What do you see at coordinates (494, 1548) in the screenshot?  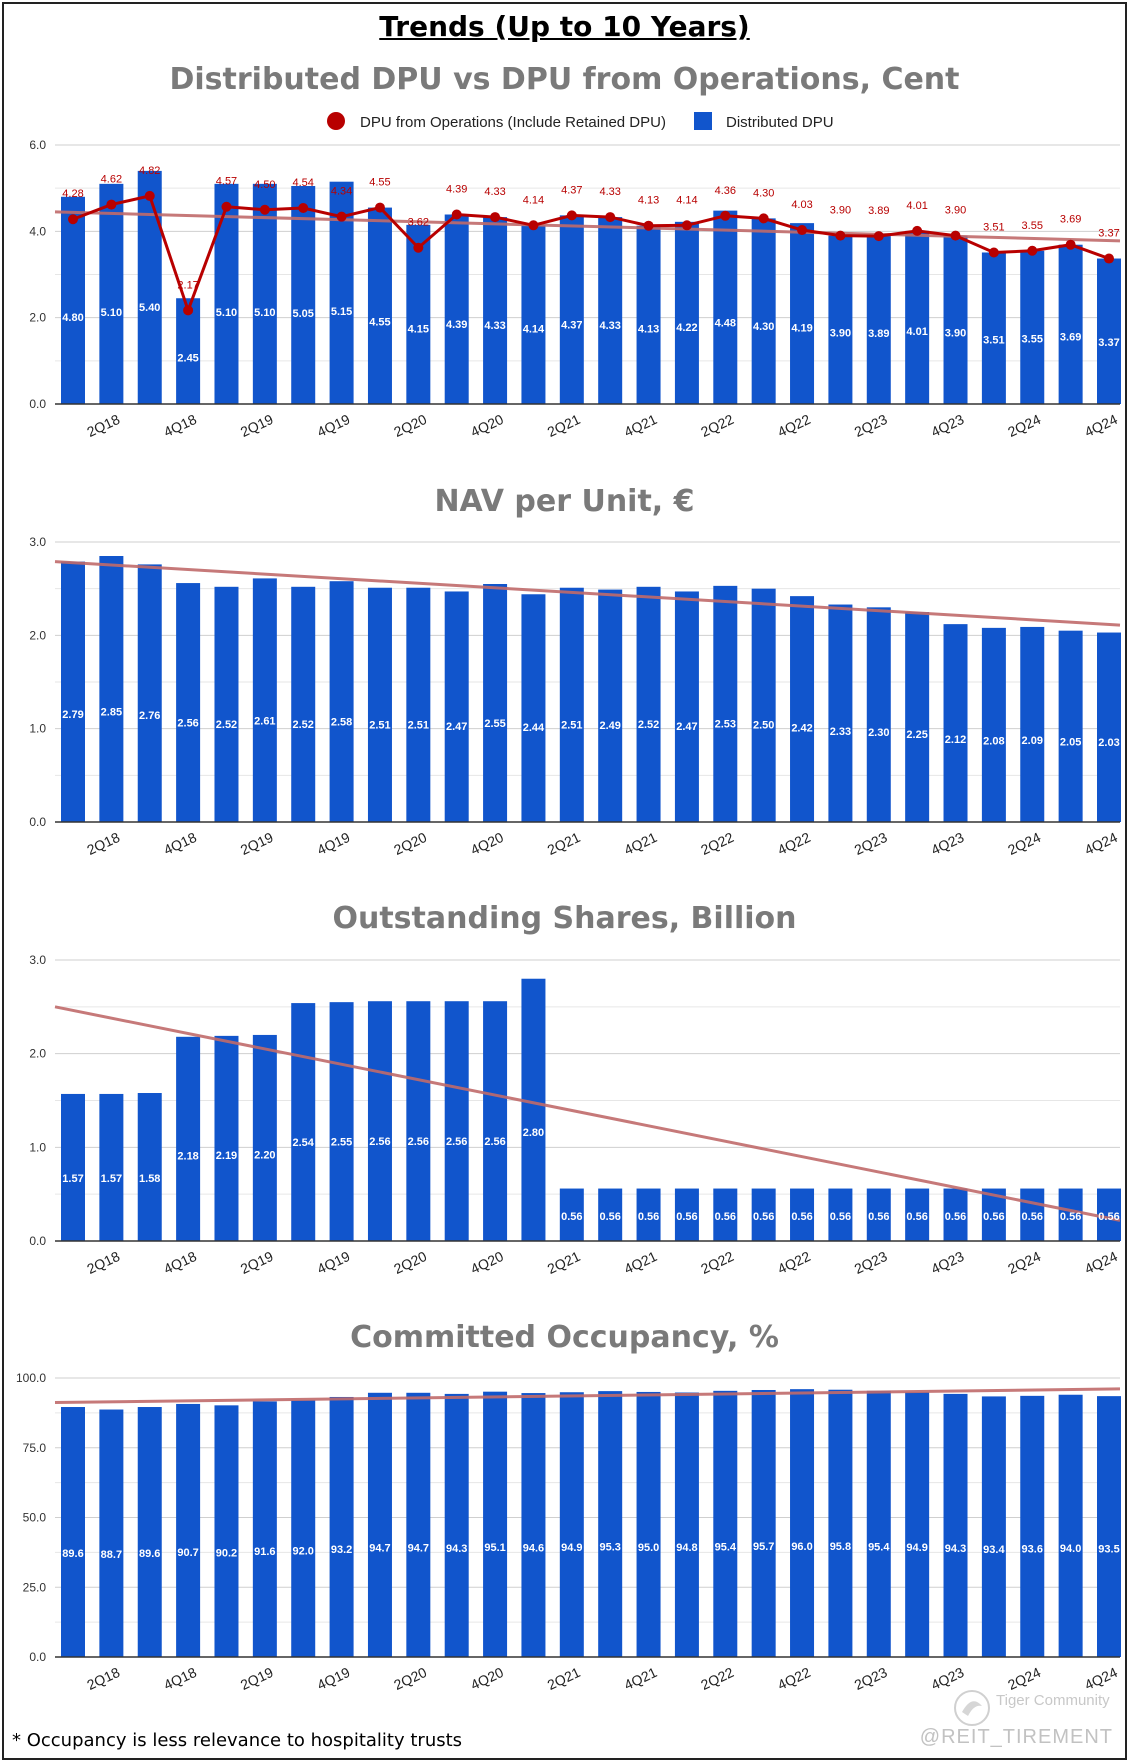 I see `bar-data-label: 95.1` at bounding box center [494, 1548].